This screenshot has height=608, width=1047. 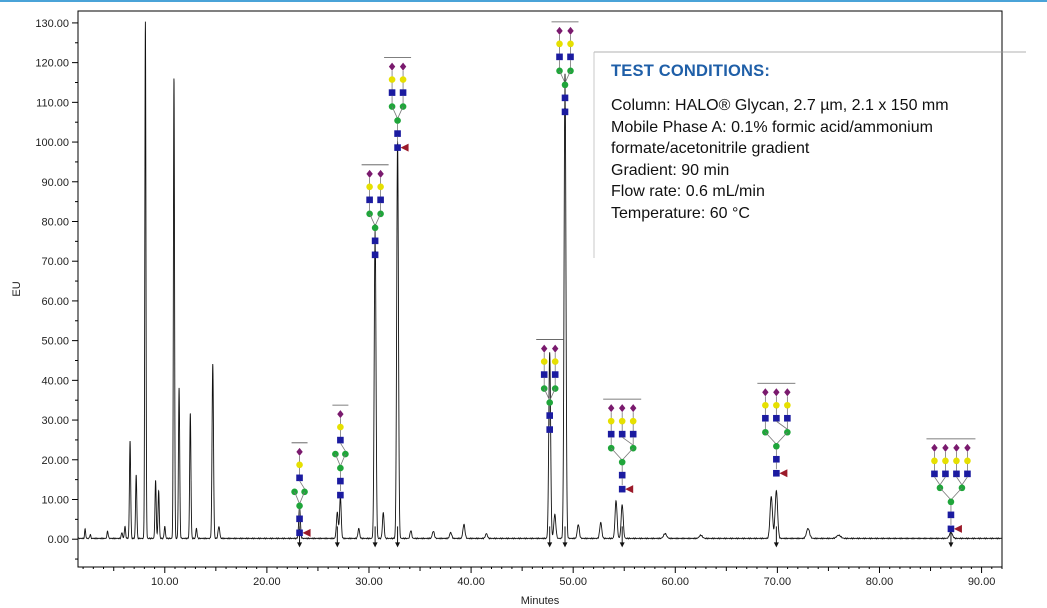 I want to click on test-condition-row: Temperature: 60 °C, so click(x=826, y=214).